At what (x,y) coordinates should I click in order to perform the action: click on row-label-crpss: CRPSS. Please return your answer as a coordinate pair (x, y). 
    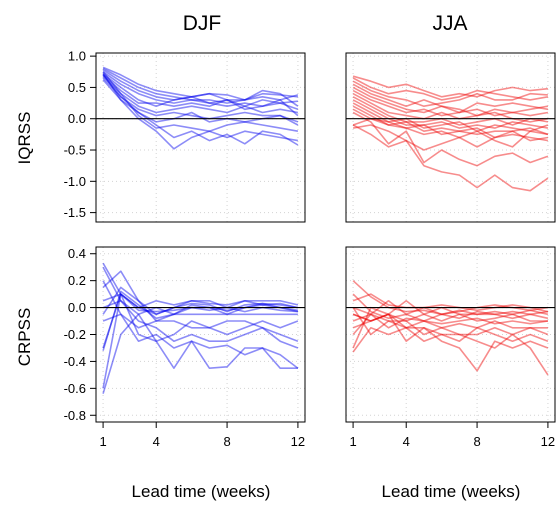
    Looking at the image, I should click on (24, 337).